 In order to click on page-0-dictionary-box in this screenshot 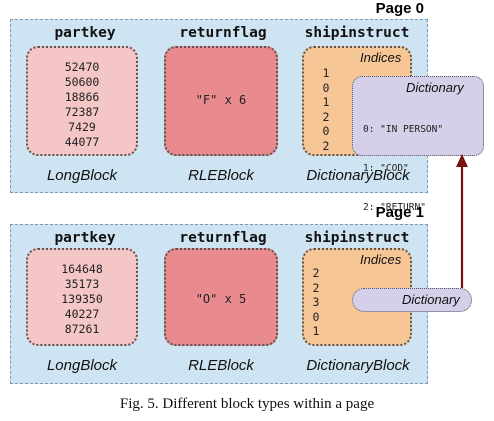, I will do `click(418, 116)`.